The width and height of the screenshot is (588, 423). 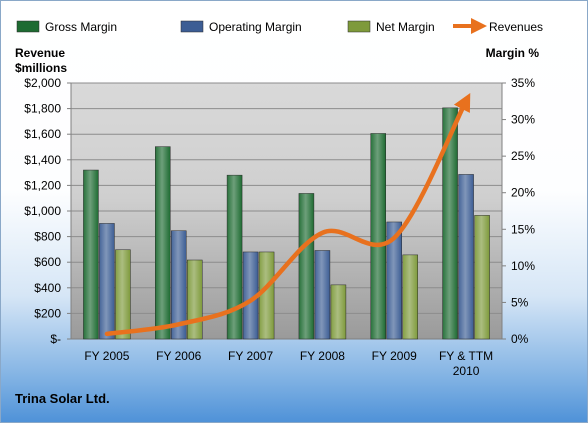 I want to click on x-tick-label: FY 2005, so click(x=106, y=356).